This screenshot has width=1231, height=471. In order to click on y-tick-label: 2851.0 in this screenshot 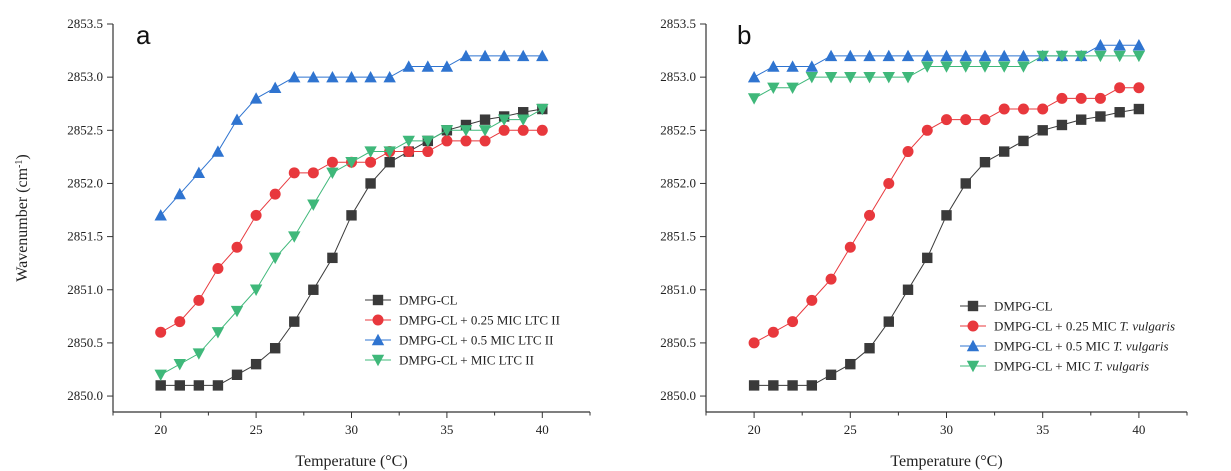, I will do `click(678, 289)`.